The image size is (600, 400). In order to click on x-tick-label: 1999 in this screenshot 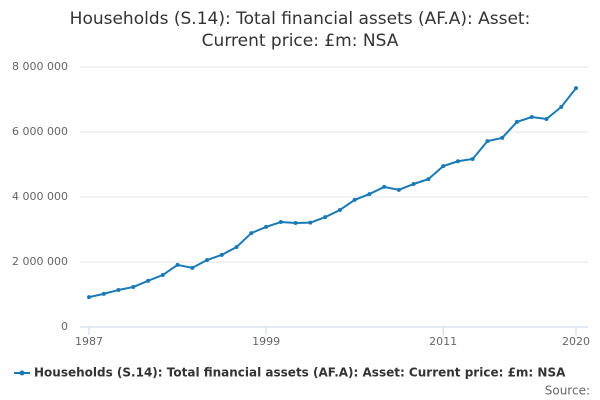, I will do `click(266, 341)`.